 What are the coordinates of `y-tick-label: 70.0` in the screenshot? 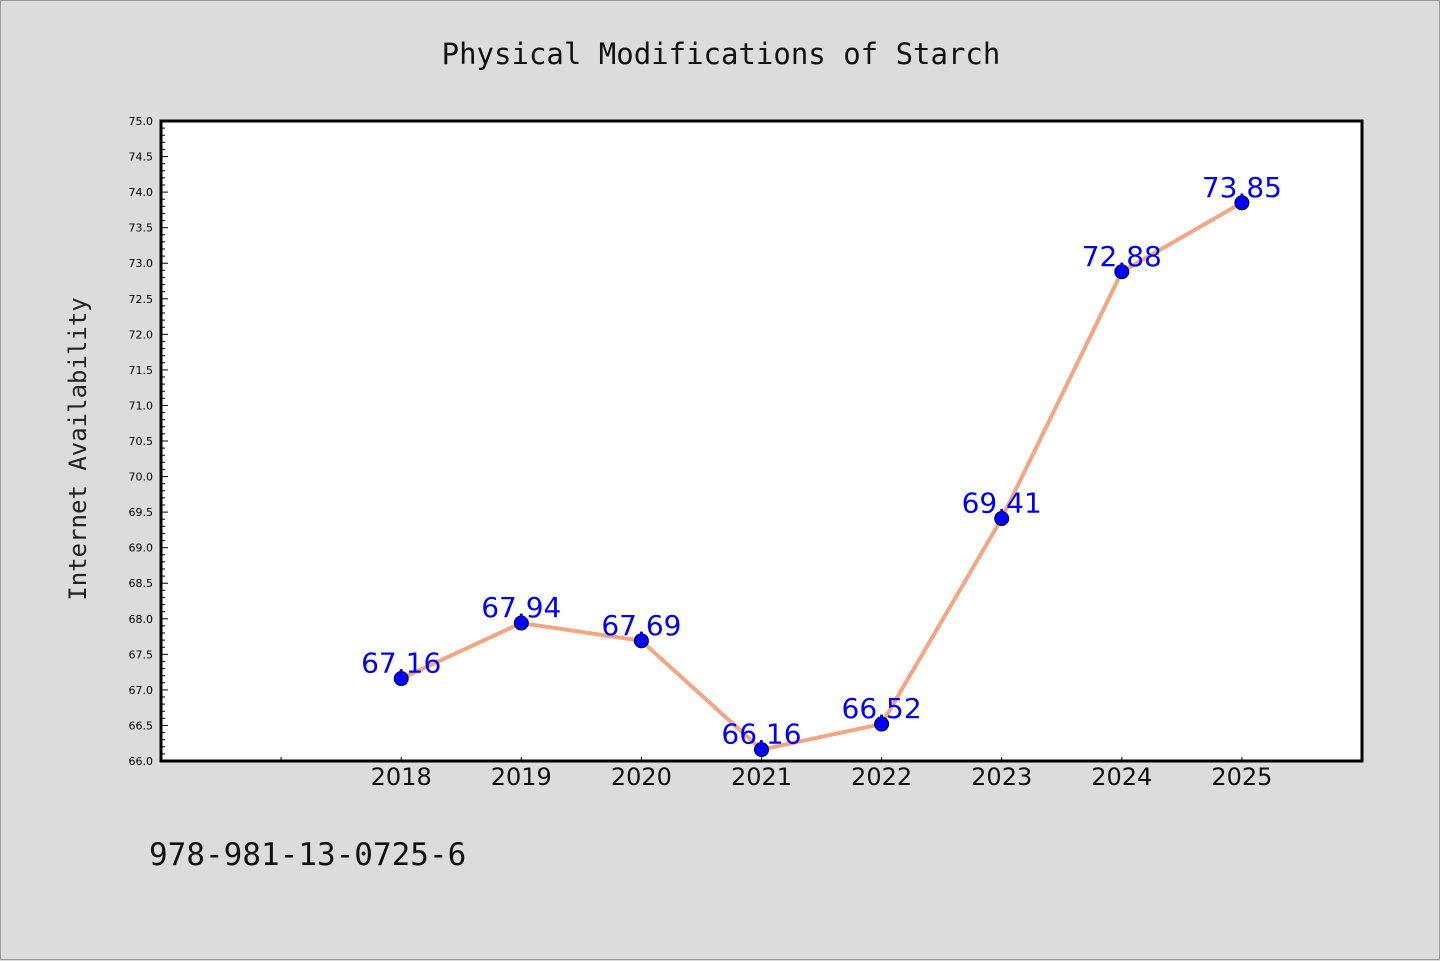 It's located at (141, 477).